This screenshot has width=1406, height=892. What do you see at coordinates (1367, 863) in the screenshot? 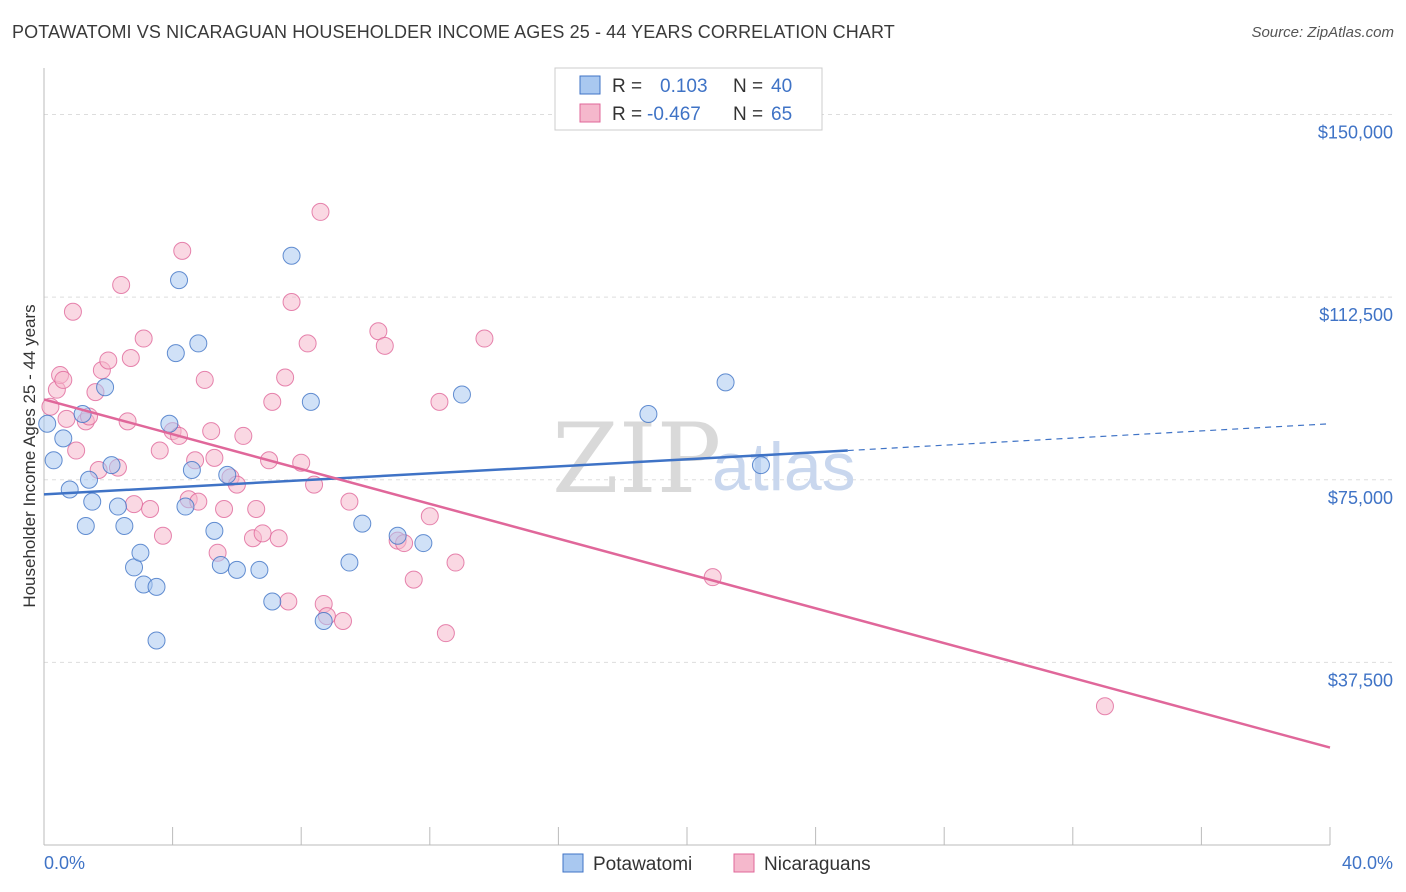
I see `x-tick-label-end: 40.0%` at bounding box center [1367, 863].